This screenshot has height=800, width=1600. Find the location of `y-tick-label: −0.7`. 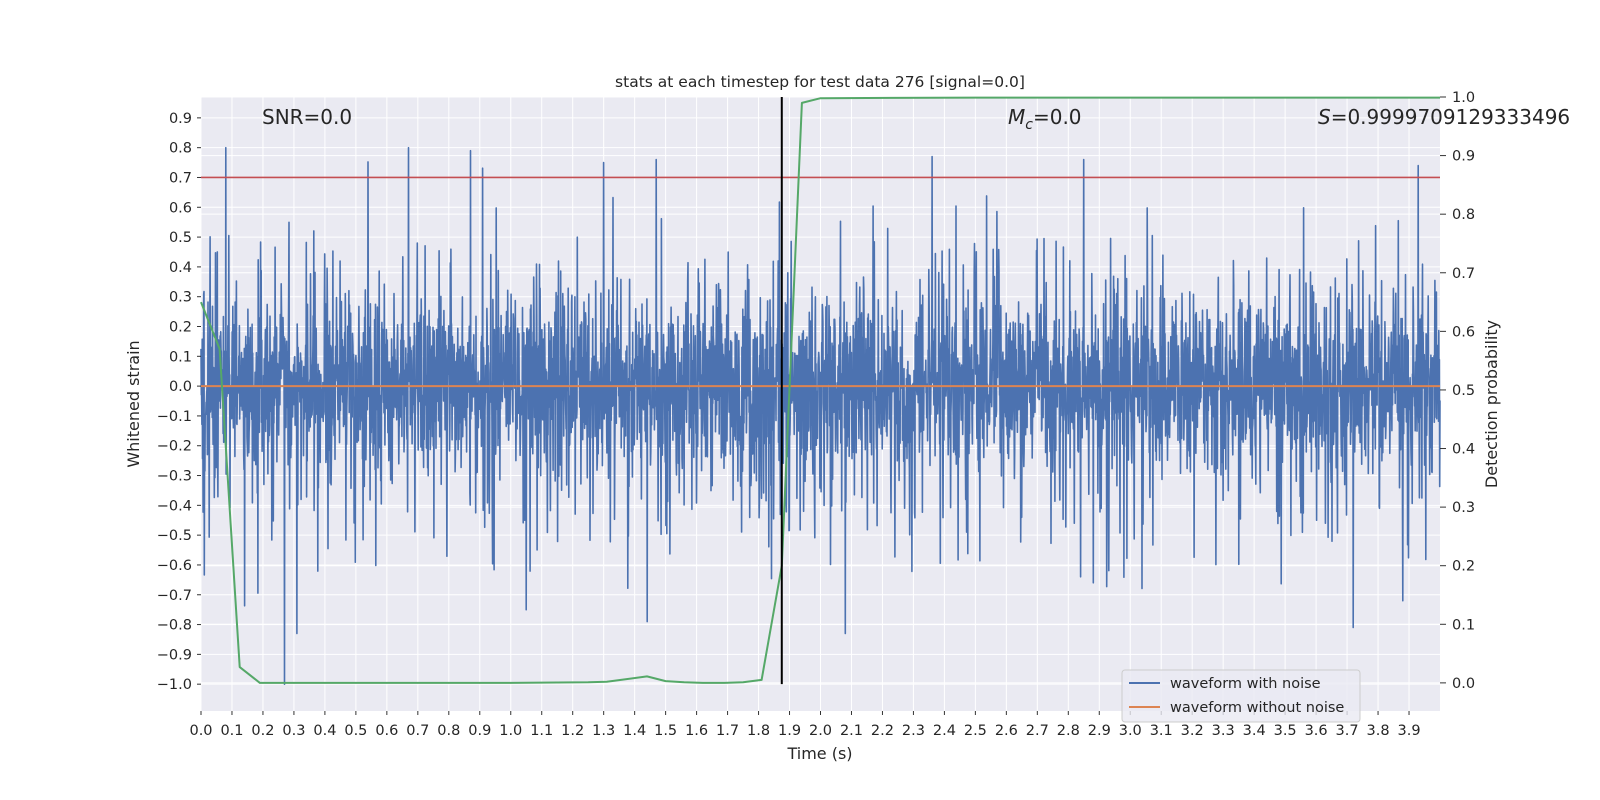

y-tick-label: −0.7 is located at coordinates (174, 596).